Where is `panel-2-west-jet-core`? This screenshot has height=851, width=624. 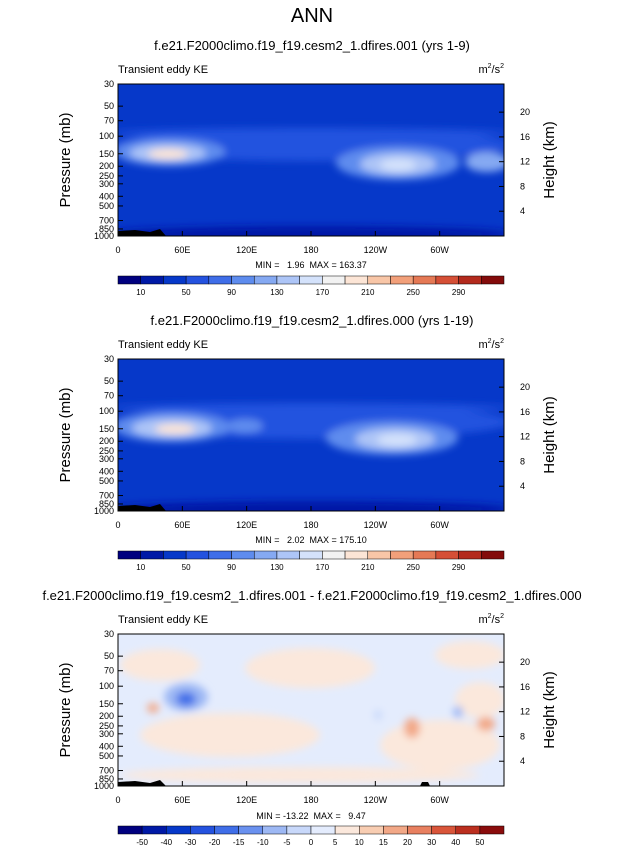
panel-2-west-jet-core is located at coordinates (397, 440).